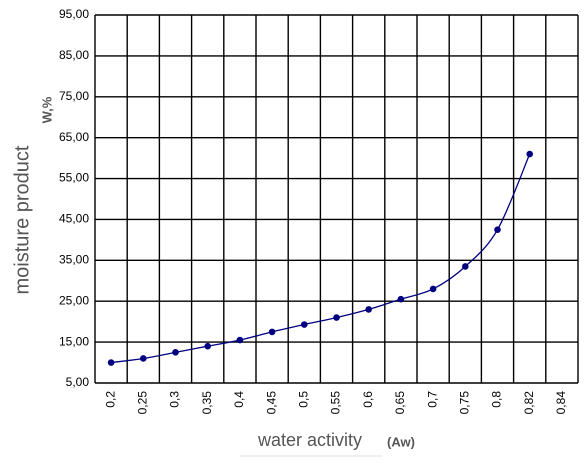 The image size is (587, 467). What do you see at coordinates (464, 403) in the screenshot?
I see `x-tick-label: 0,75` at bounding box center [464, 403].